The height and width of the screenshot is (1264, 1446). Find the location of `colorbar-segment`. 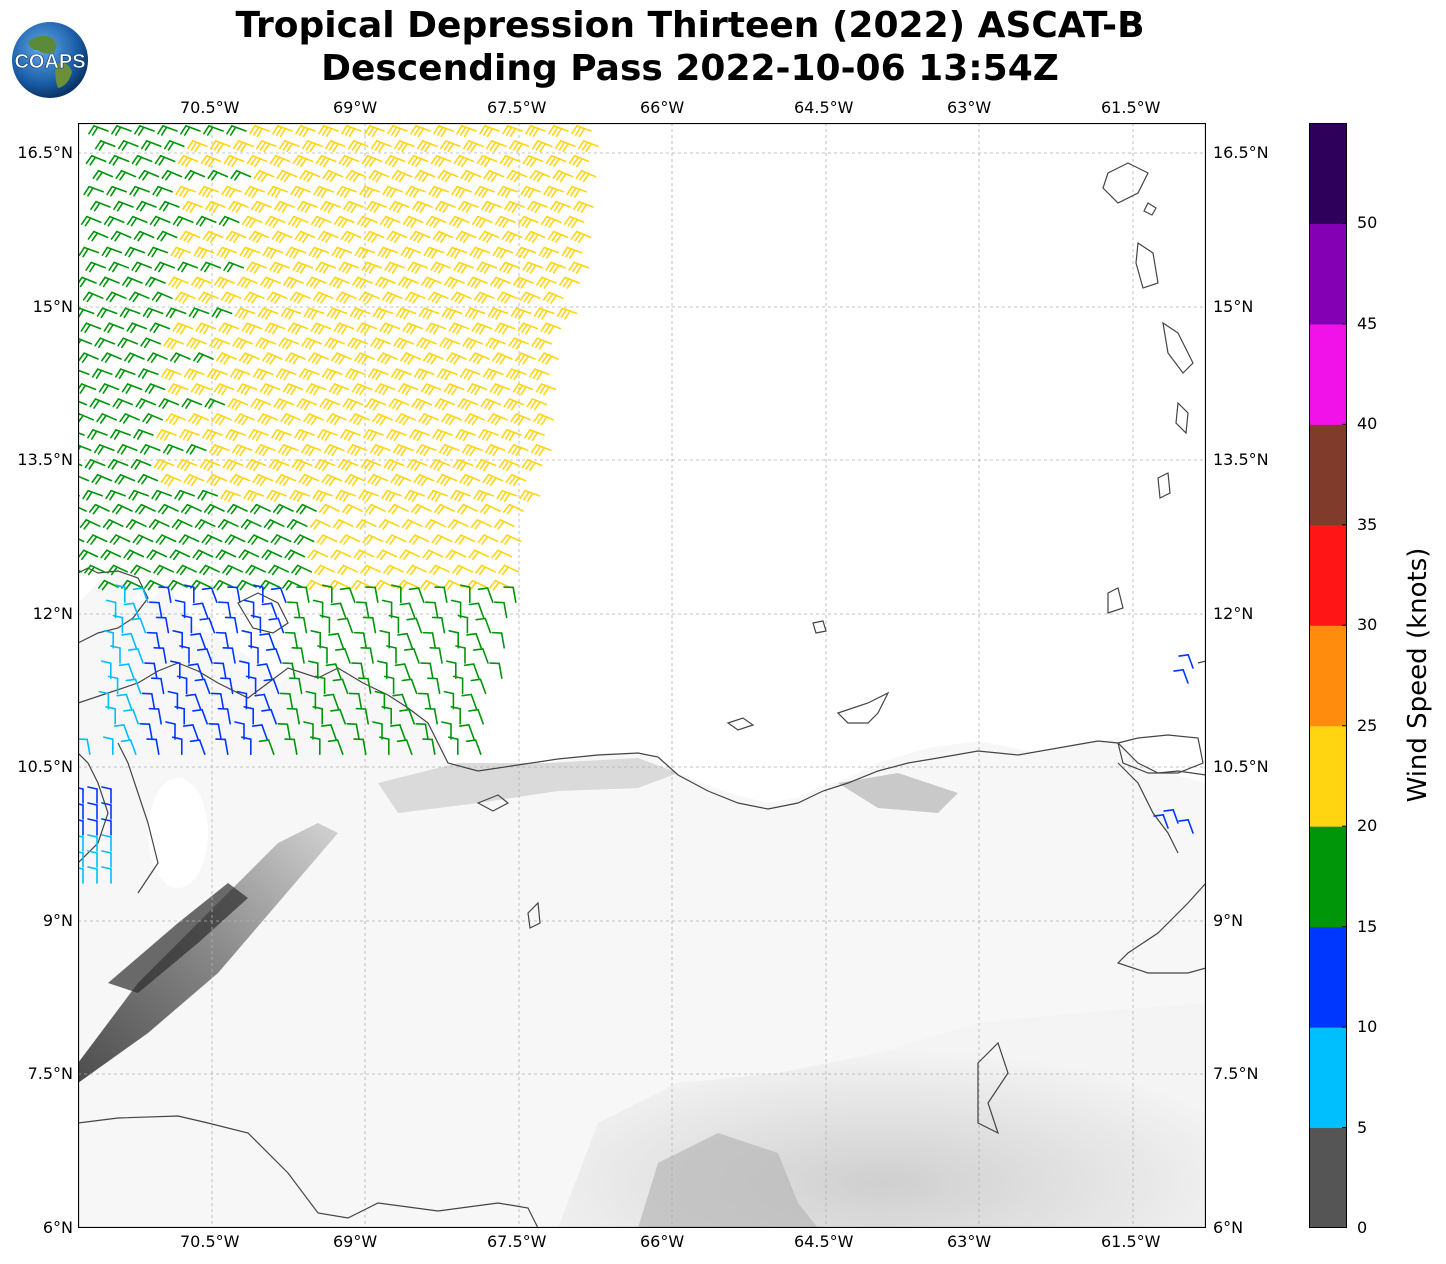

colorbar-segment is located at coordinates (1328, 173).